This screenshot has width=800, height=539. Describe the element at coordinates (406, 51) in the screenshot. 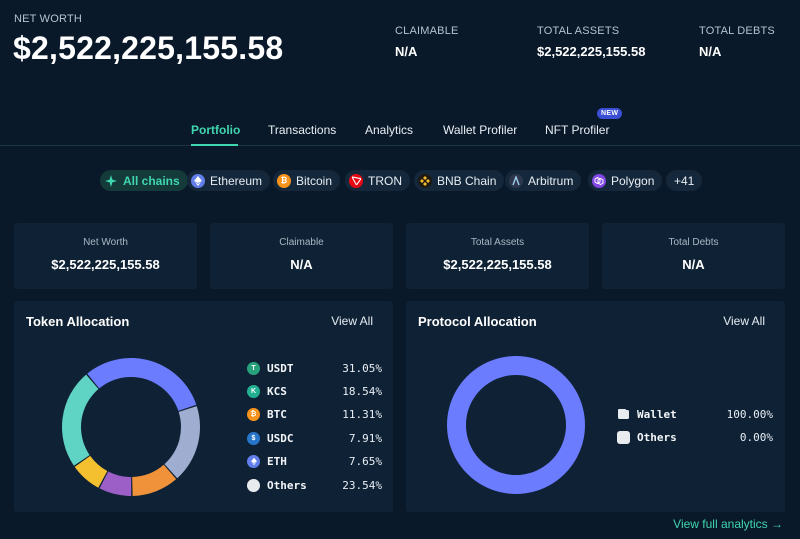

I see `claimable-value: N/A` at that location.